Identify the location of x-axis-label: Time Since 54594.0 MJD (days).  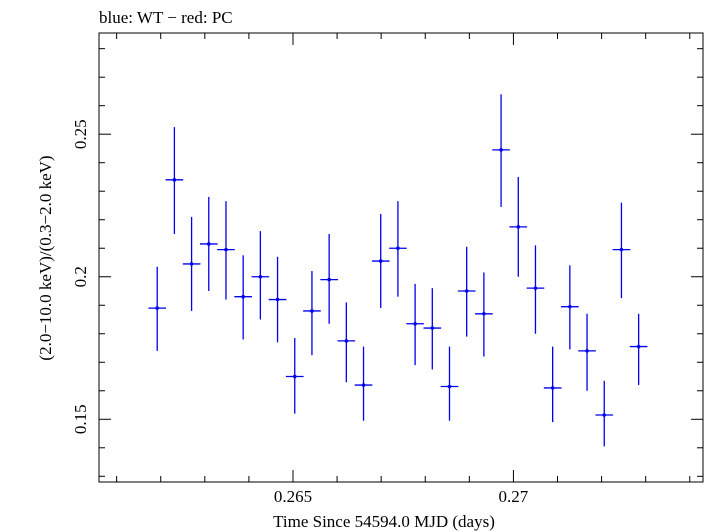
(384, 521).